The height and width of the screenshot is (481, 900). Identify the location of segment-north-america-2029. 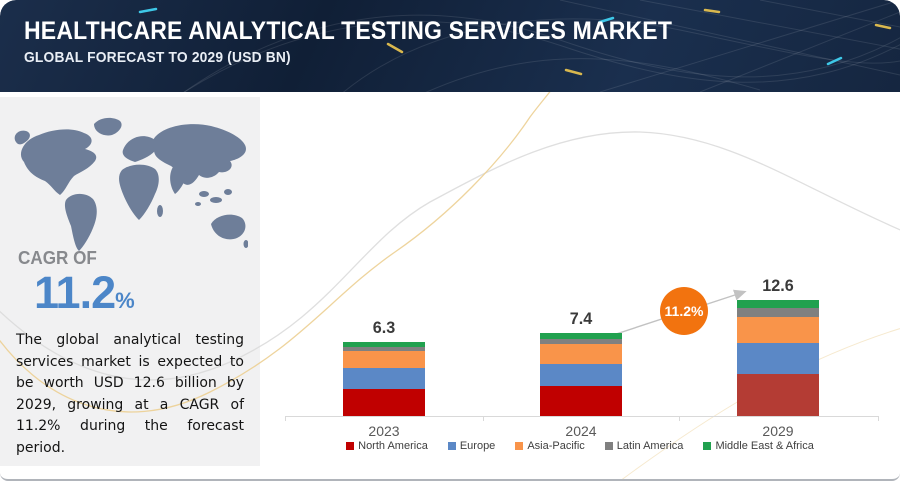
(778, 394).